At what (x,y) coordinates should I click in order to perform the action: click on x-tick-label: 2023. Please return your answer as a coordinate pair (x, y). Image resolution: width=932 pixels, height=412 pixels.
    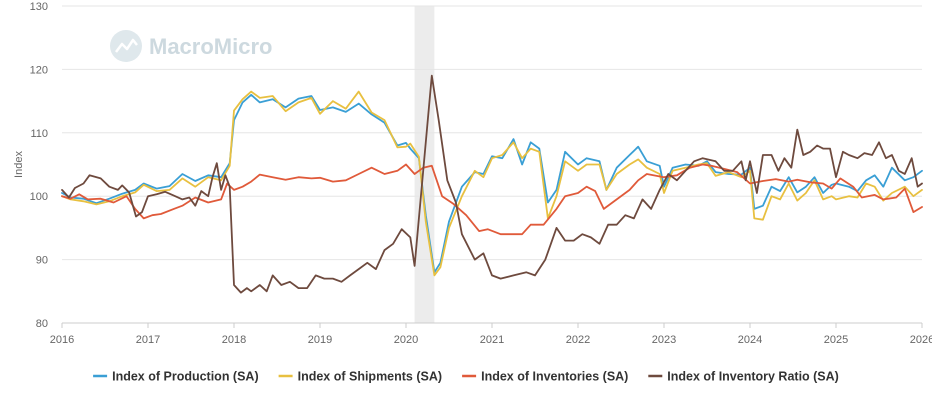
    Looking at the image, I should click on (664, 340).